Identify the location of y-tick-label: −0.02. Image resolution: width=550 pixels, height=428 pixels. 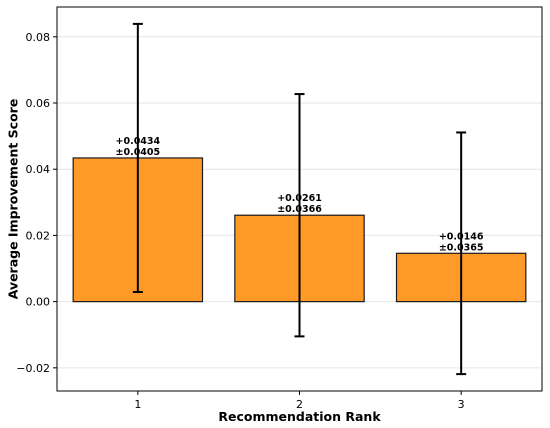
(33, 368).